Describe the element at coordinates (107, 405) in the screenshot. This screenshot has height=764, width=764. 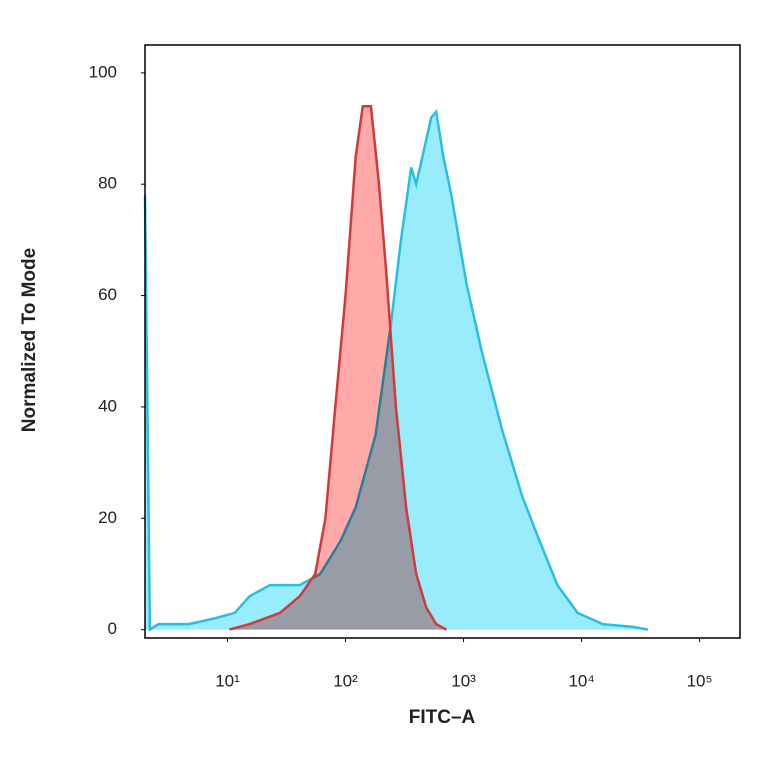
I see `y-tick-label: 40` at that location.